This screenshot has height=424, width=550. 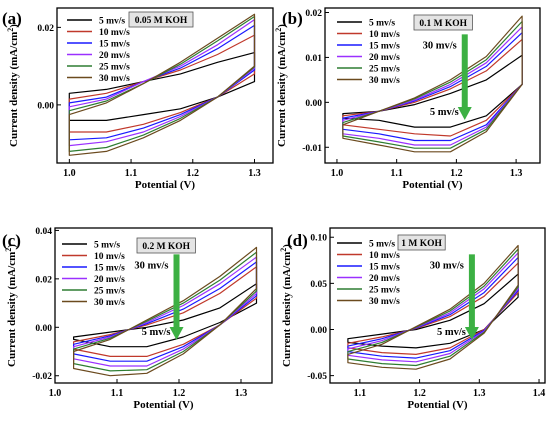 What do you see at coordinates (12, 18) in the screenshot?
I see `panel-label: (a)` at bounding box center [12, 18].